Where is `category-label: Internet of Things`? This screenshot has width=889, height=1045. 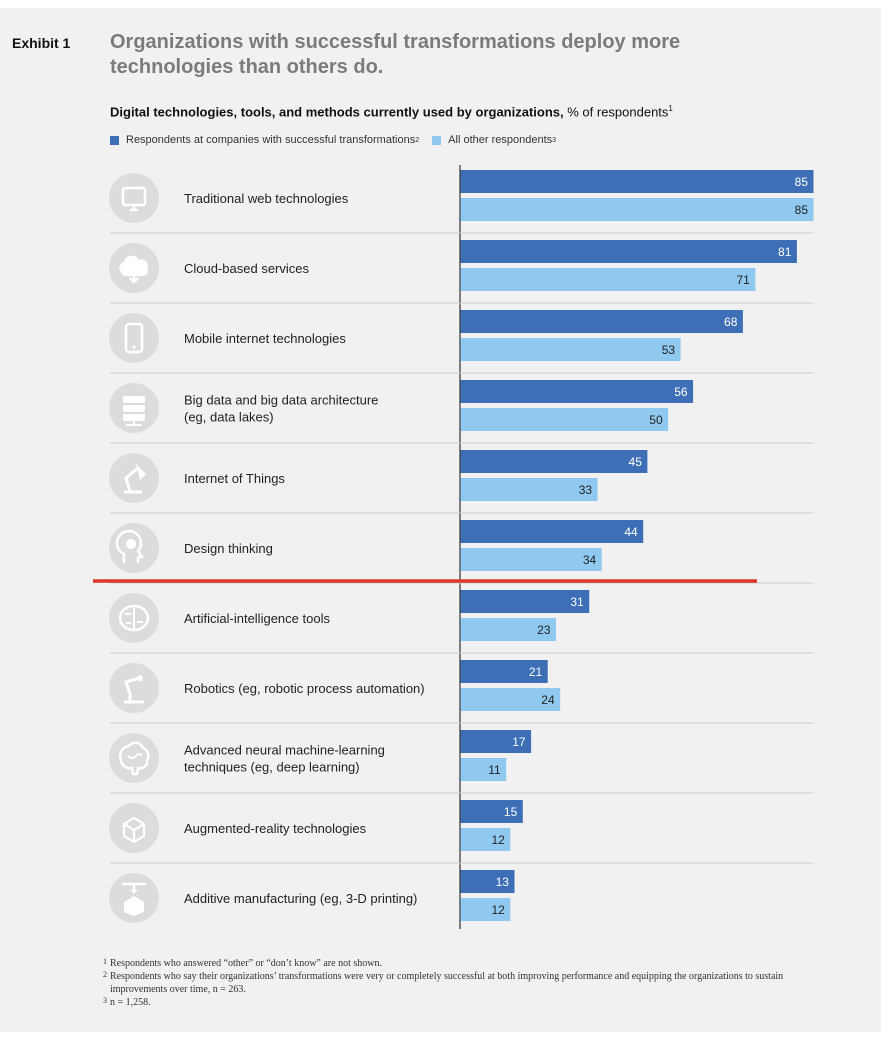
category-label: Internet of Things is located at coordinates (234, 478).